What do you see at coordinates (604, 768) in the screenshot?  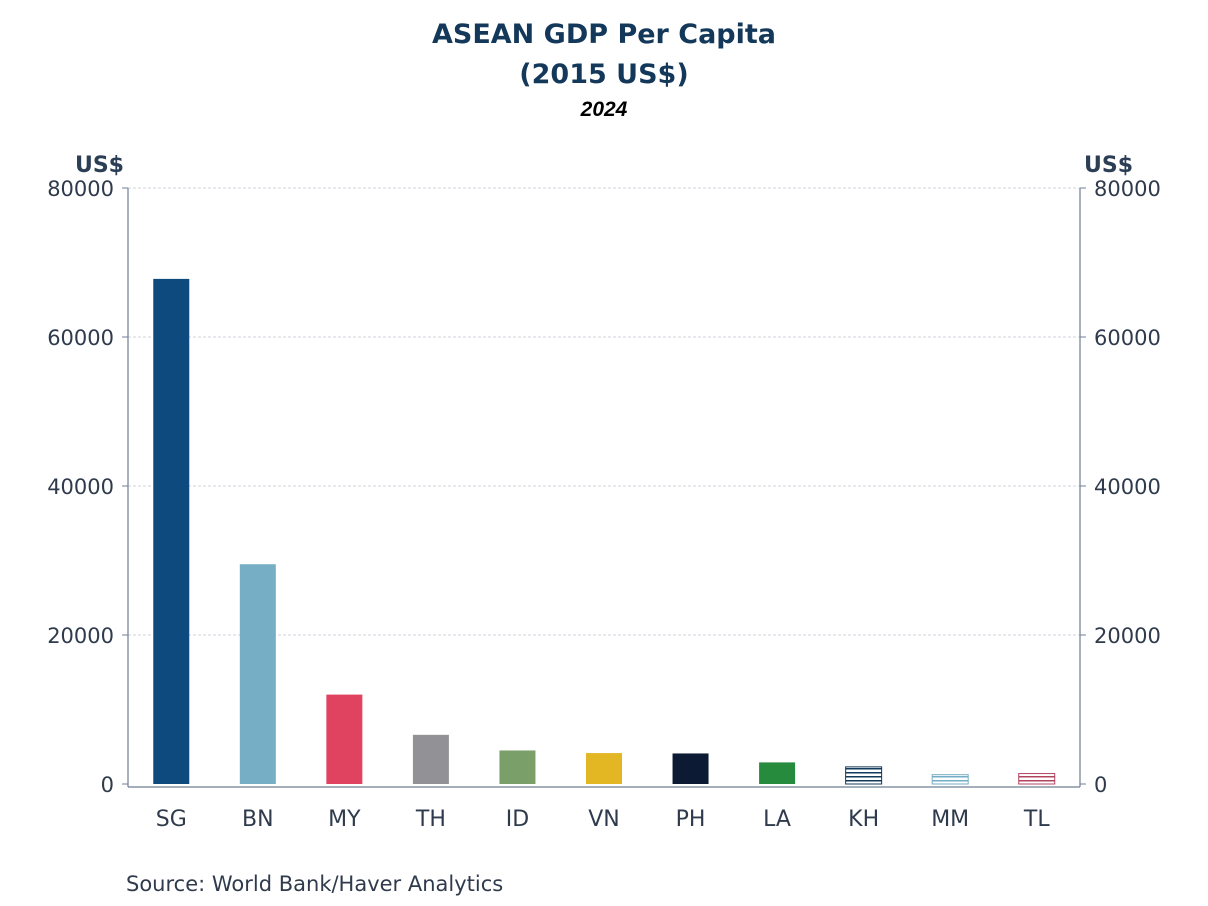 I see `bar-vn` at bounding box center [604, 768].